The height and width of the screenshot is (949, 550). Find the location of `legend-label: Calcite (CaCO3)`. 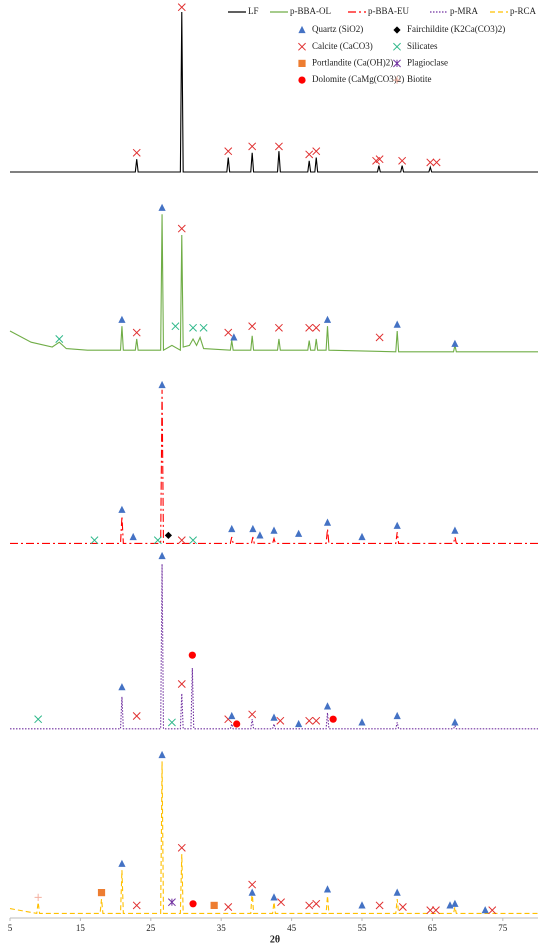

legend-label: Calcite (CaCO3) is located at coordinates (342, 46).